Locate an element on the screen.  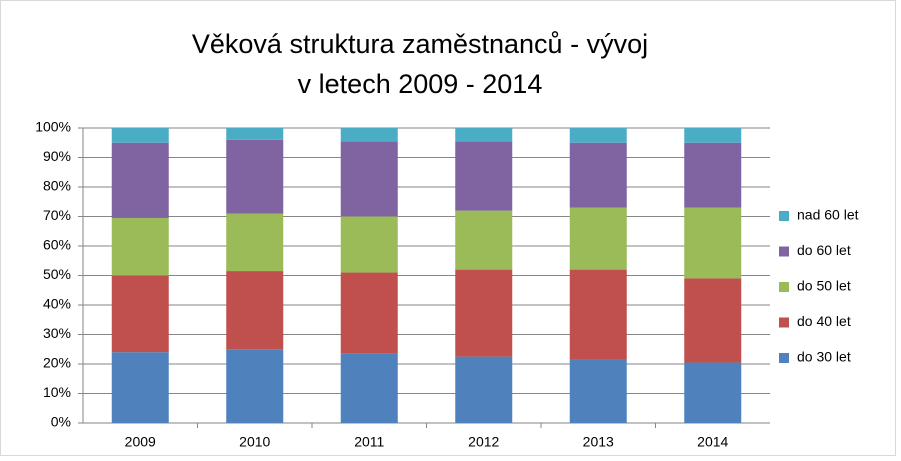
legend-label: do 40 let is located at coordinates (824, 321).